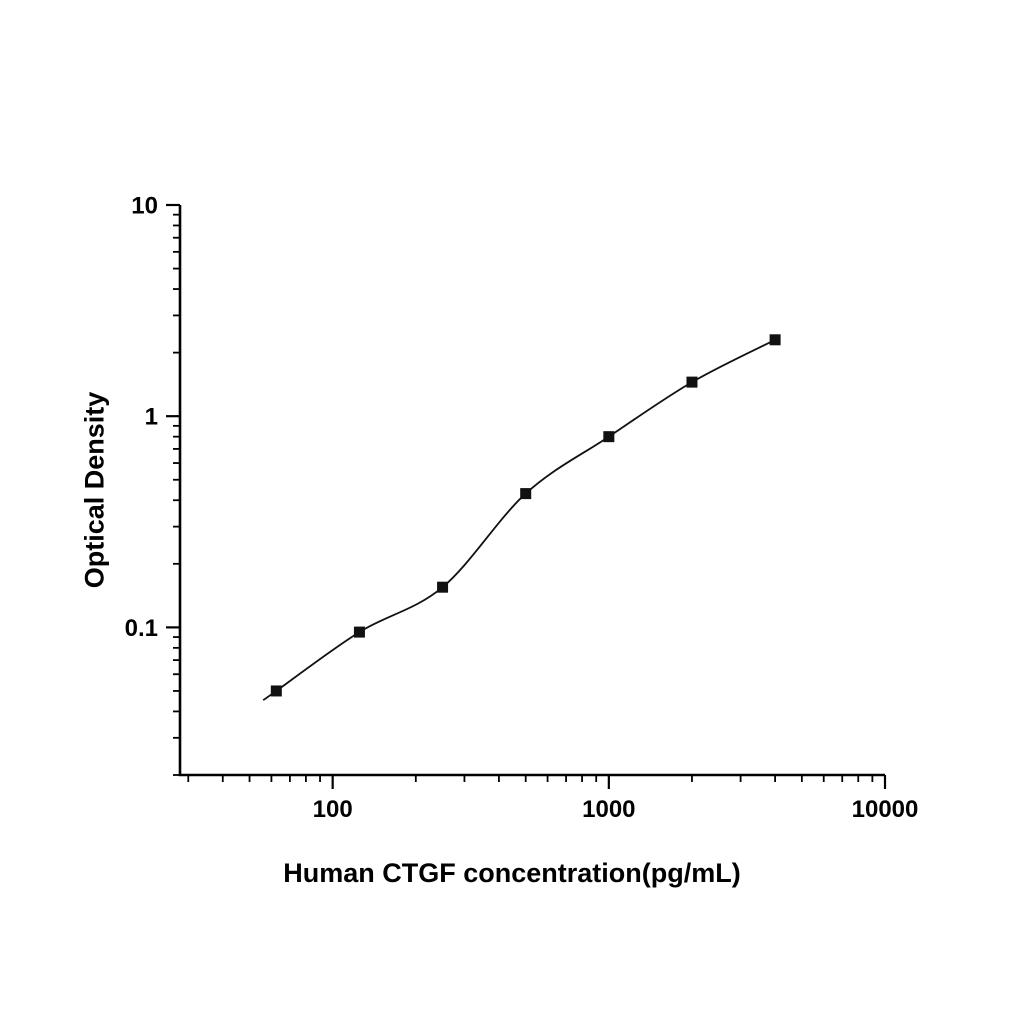 This screenshot has width=1024, height=1024. What do you see at coordinates (94, 490) in the screenshot?
I see `y-axis-label-text: Optical Density` at bounding box center [94, 490].